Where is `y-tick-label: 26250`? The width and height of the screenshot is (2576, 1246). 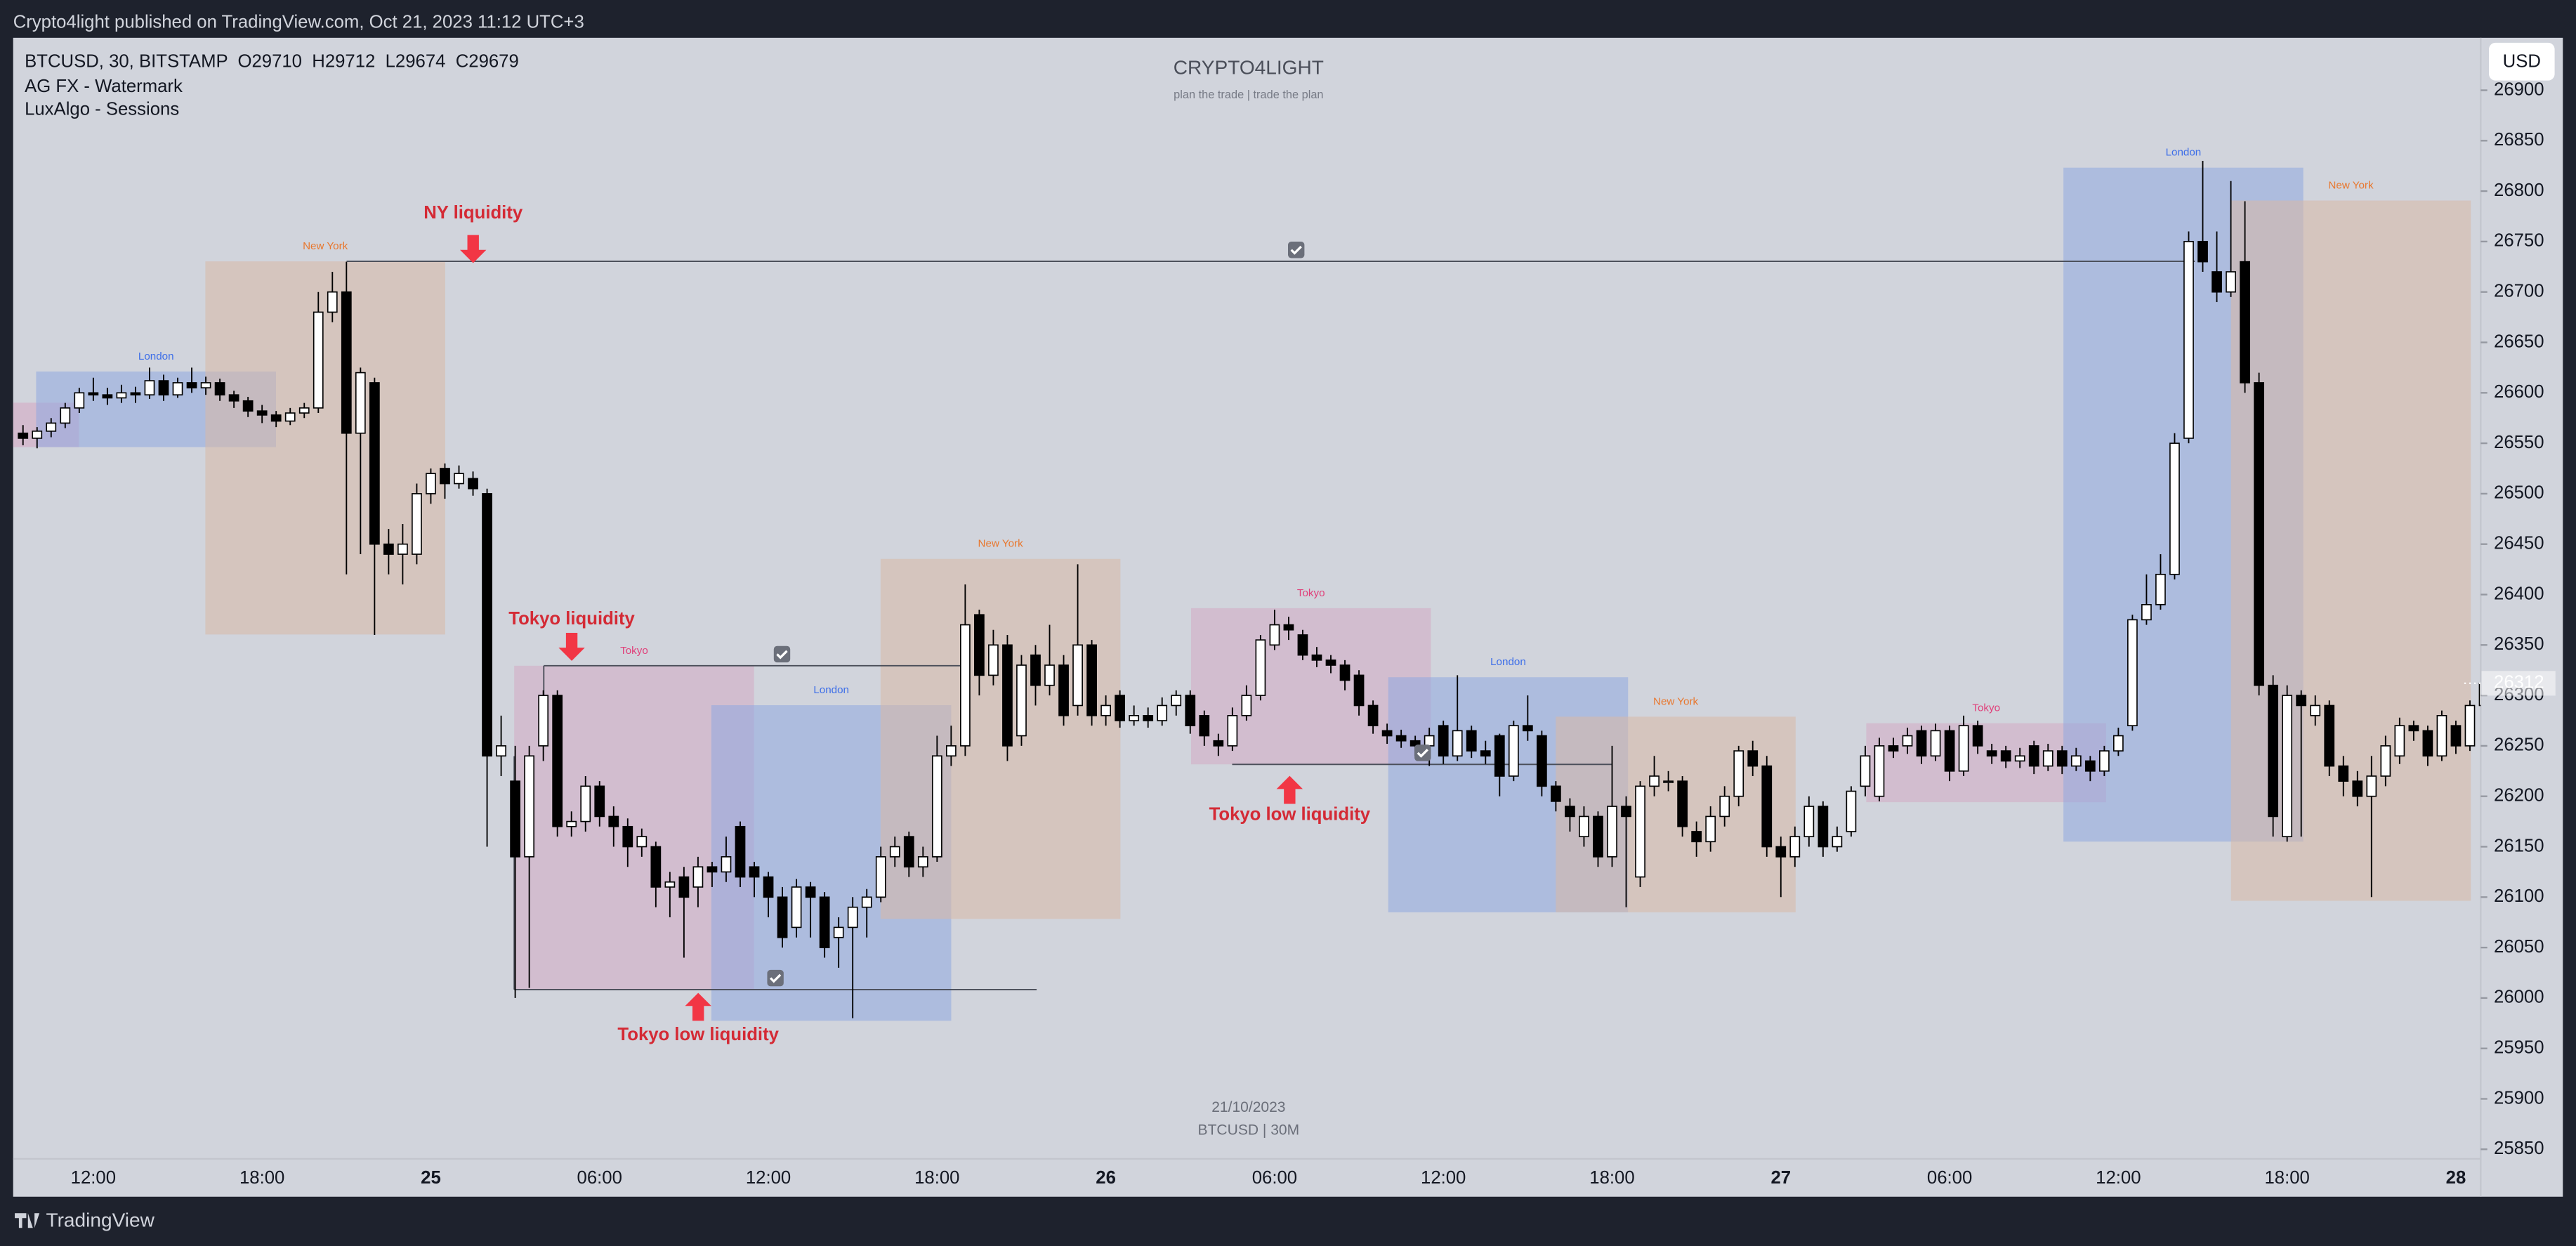 y-tick-label: 26250 is located at coordinates (2519, 745).